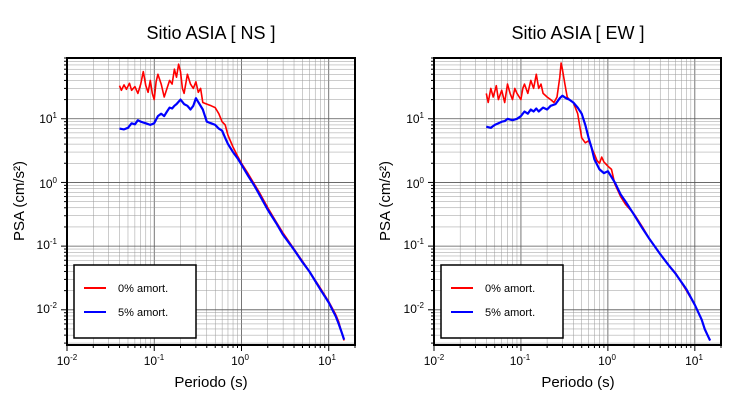  I want to click on chart-title: Sitio ASIA [ EW ], so click(577, 33).